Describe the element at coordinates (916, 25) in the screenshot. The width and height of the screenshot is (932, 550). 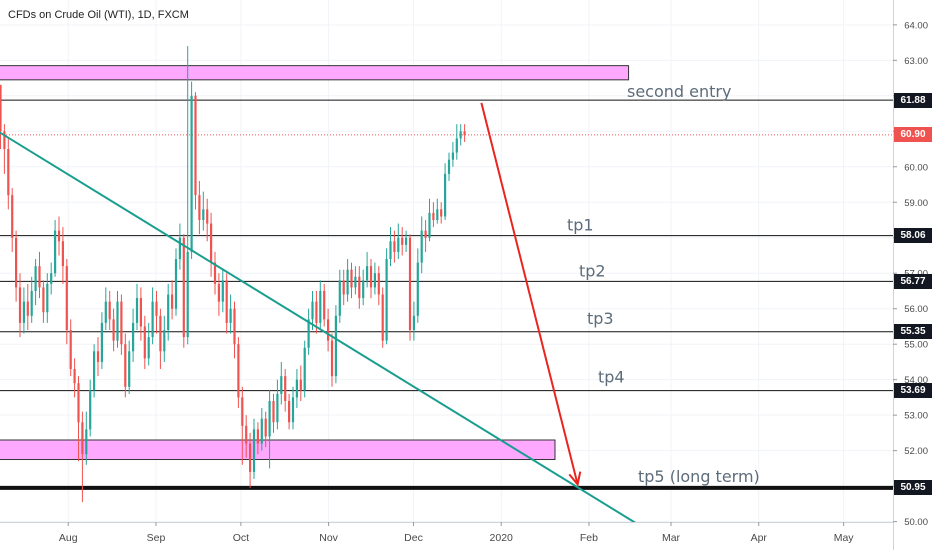
I see `y-tick-label: 64.00` at that location.